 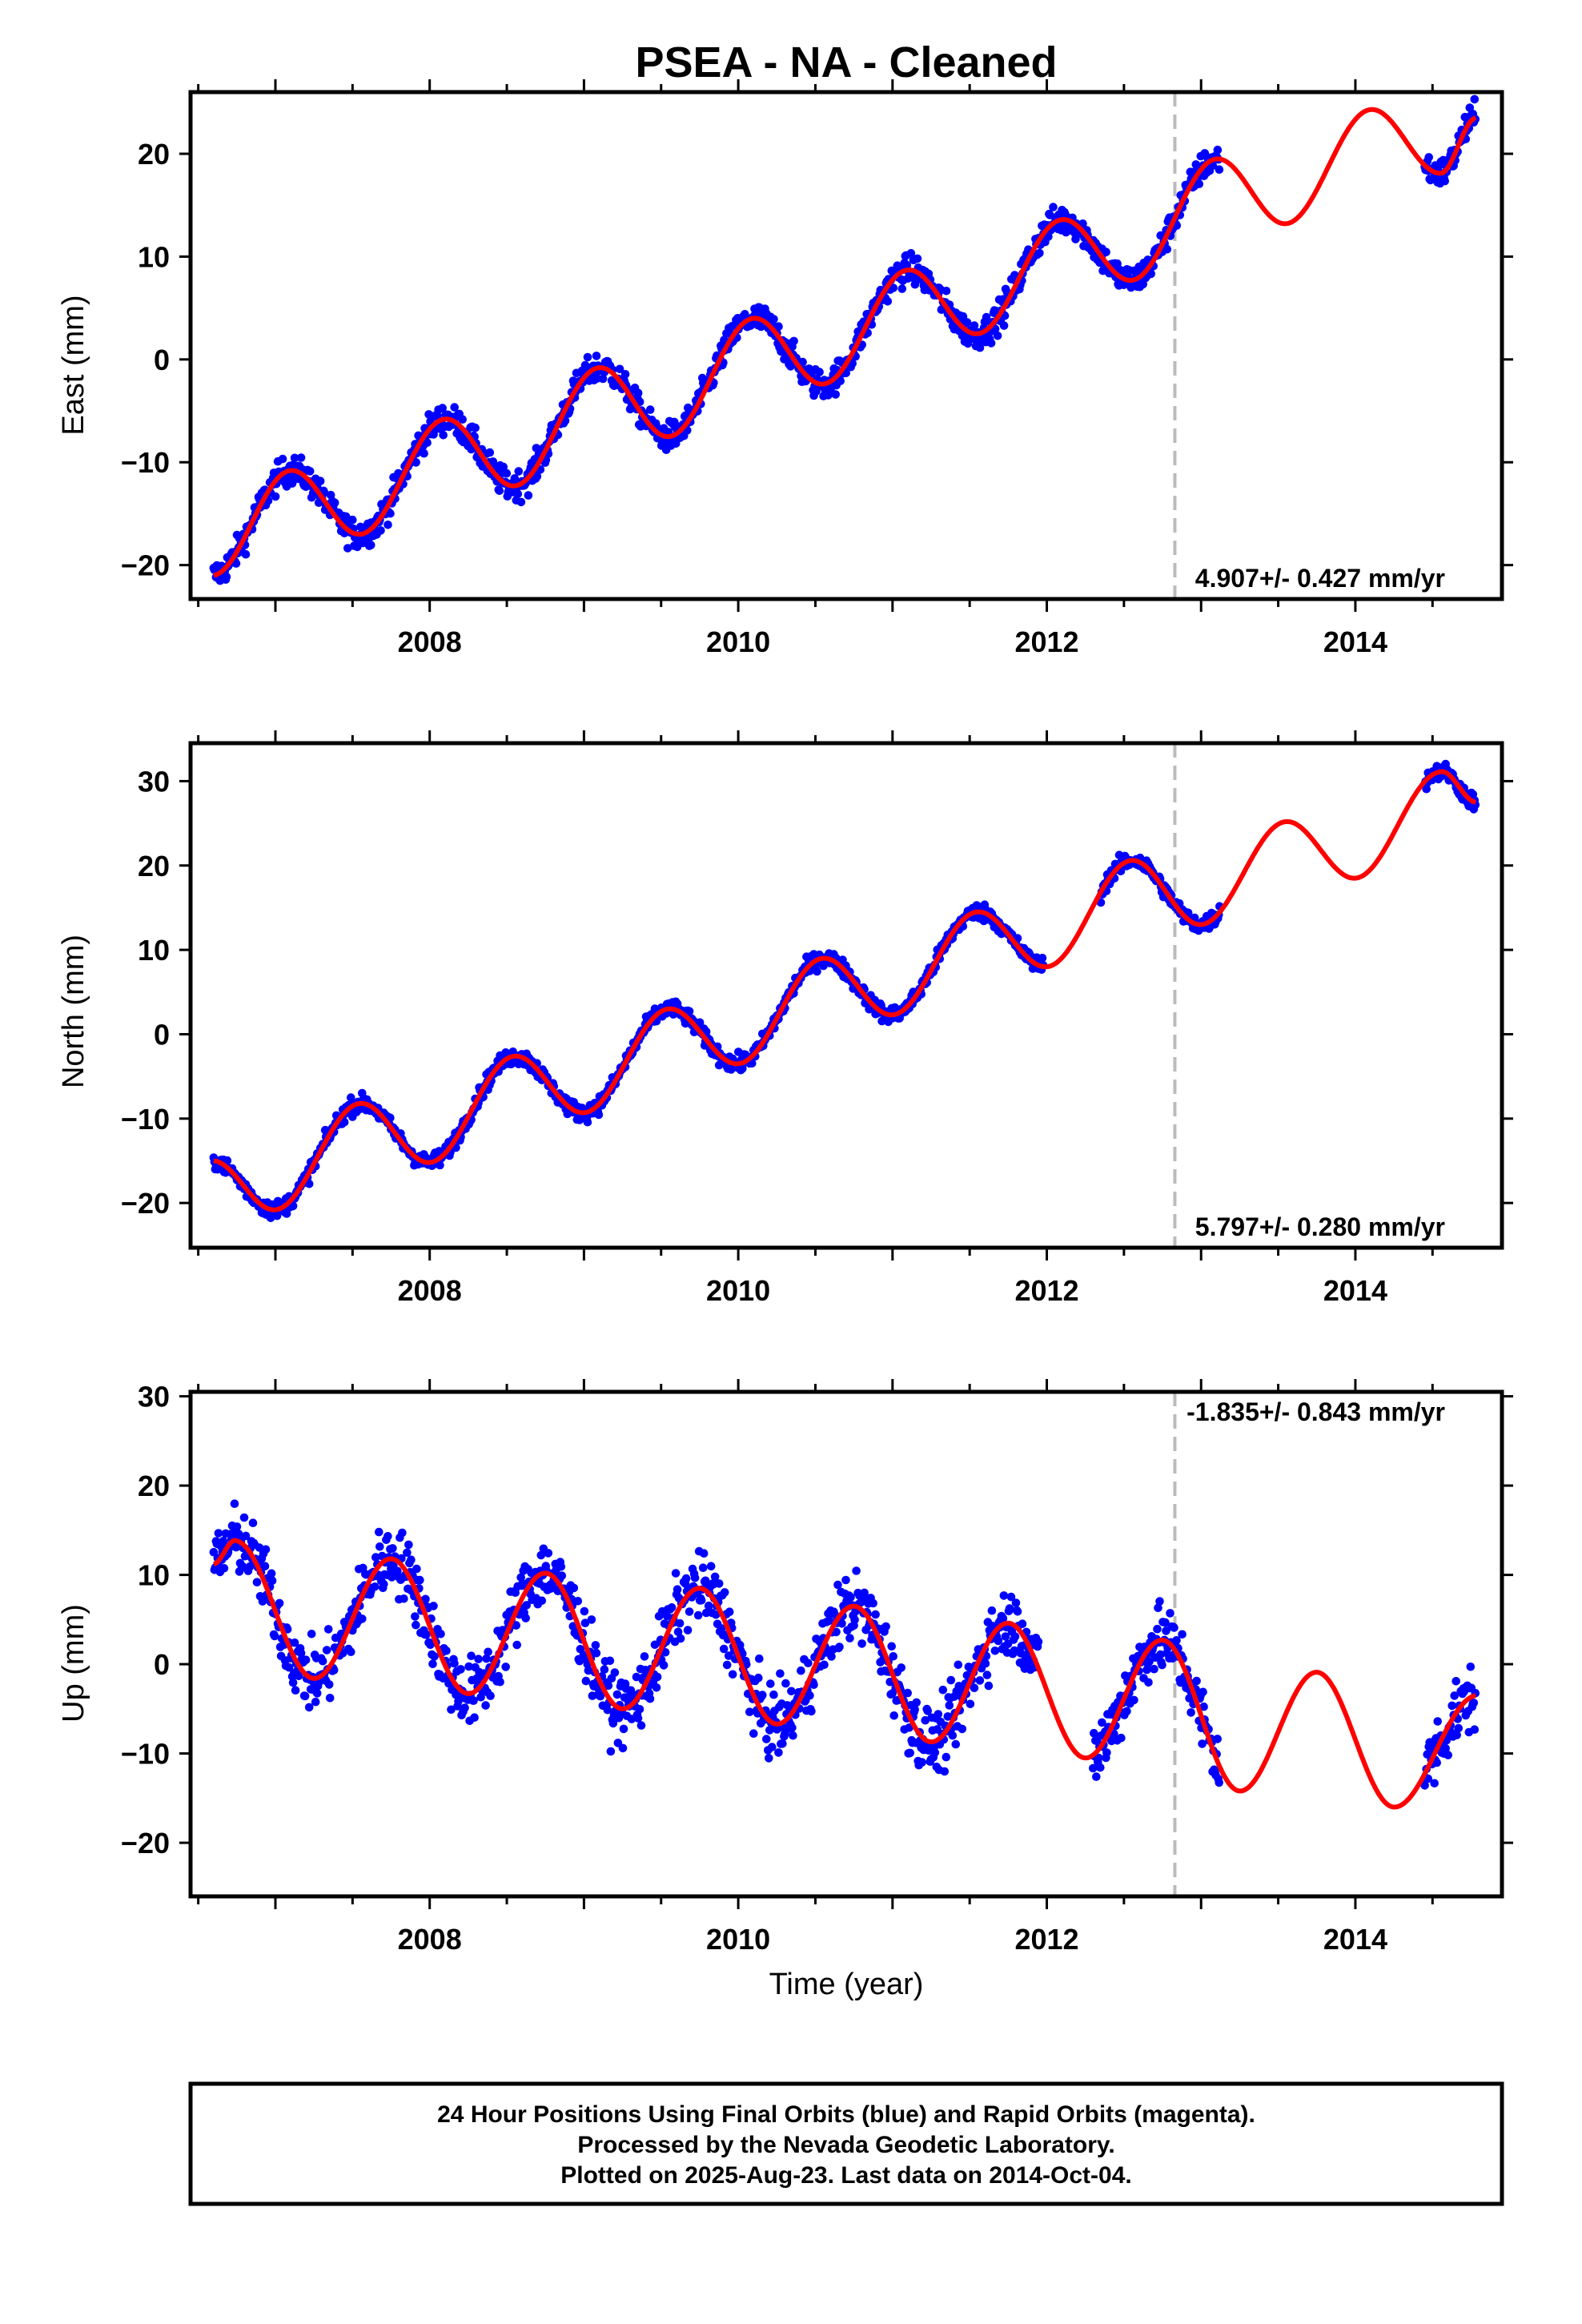 What do you see at coordinates (1355, 641) in the screenshot?
I see `x-tick-label: 2014` at bounding box center [1355, 641].